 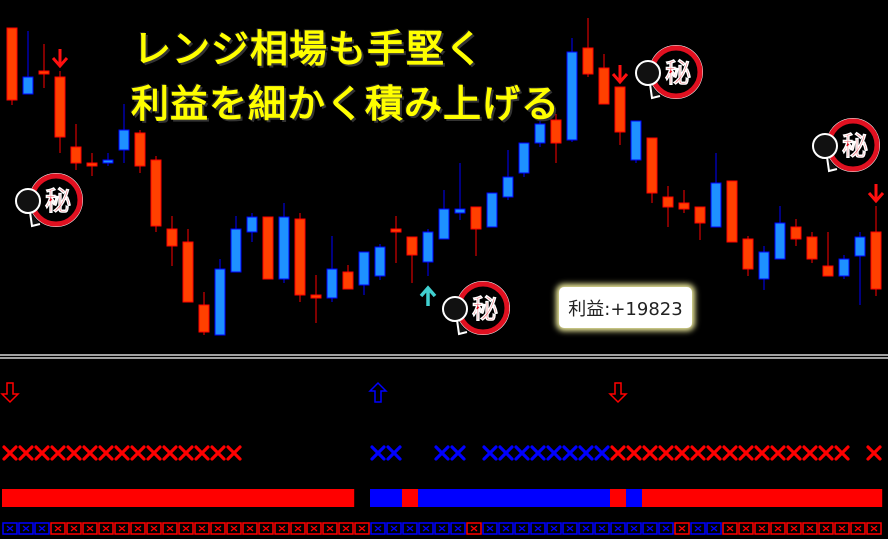 I want to click on stamp-neck, so click(x=35, y=219).